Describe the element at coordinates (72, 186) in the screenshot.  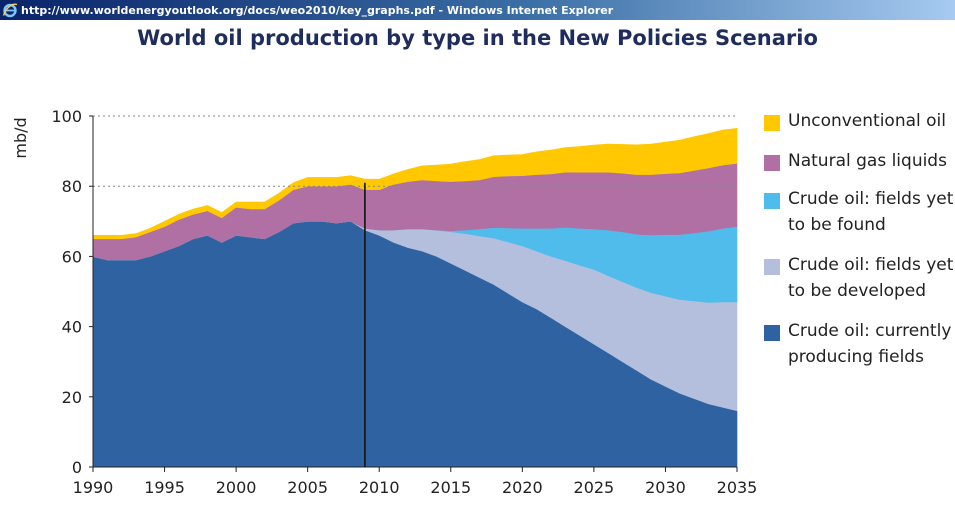
I see `y-tick-label: 80` at that location.